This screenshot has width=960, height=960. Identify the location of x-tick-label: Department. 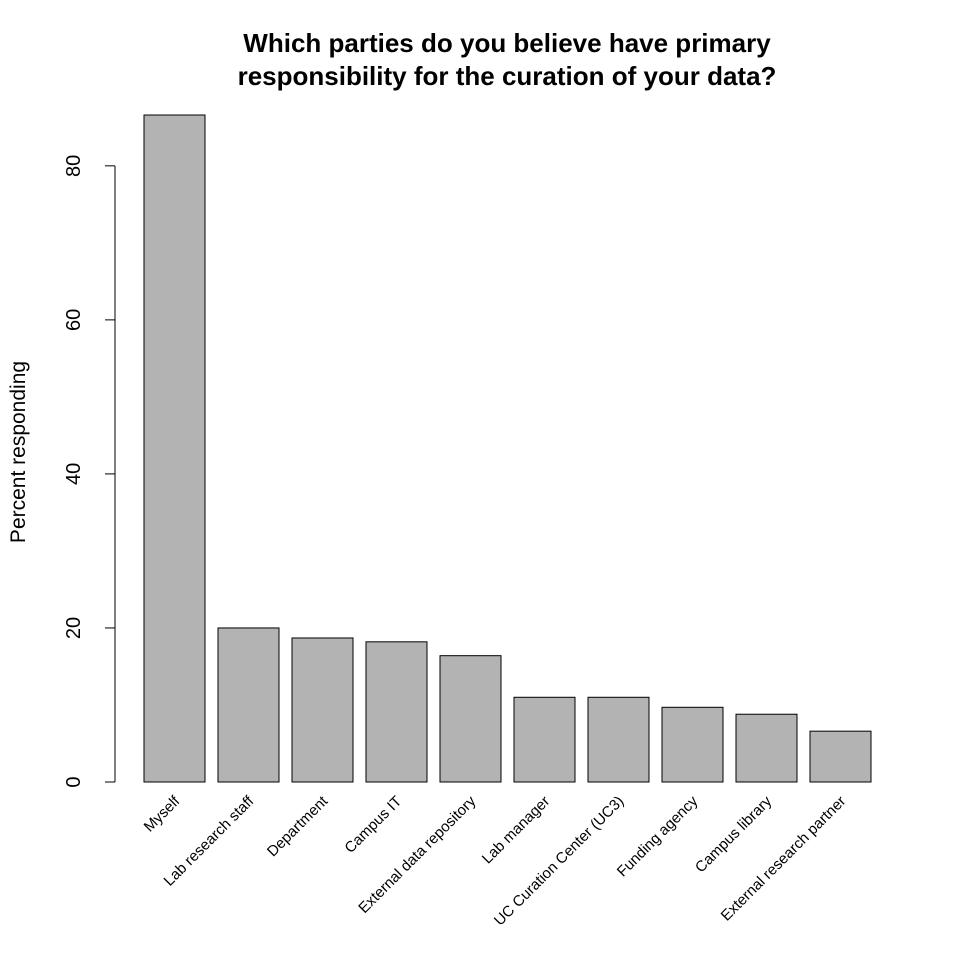
(298, 826).